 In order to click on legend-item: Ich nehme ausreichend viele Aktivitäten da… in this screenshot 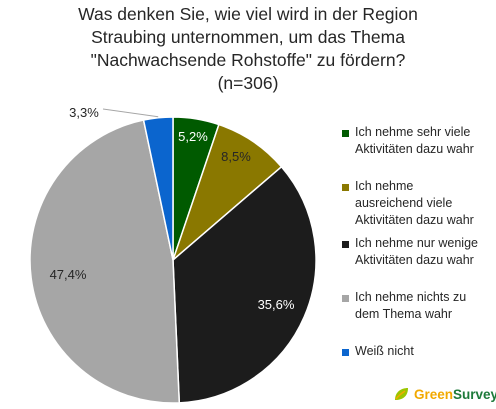, I will do `click(419, 203)`.